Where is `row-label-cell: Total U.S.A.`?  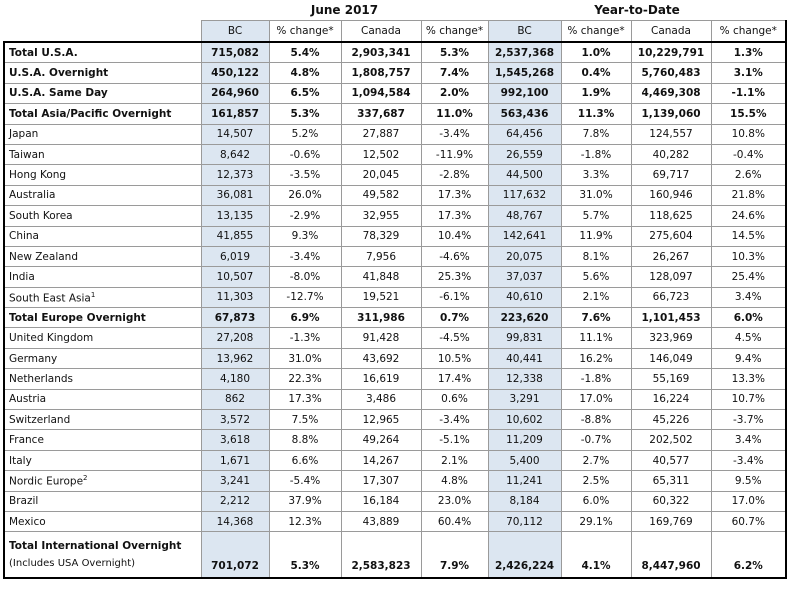
row-label-cell: Total U.S.A. is located at coordinates (102, 52).